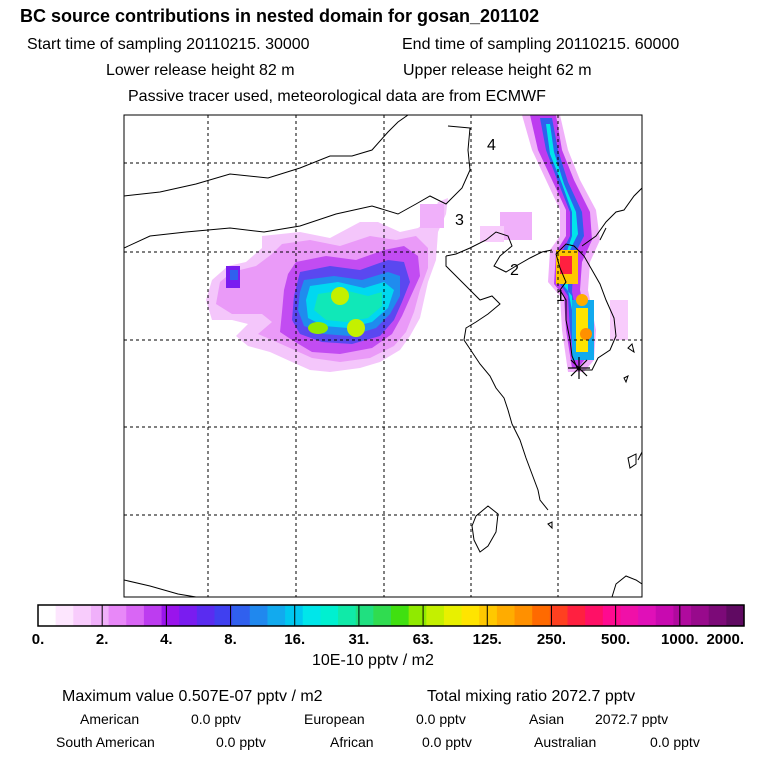 The height and width of the screenshot is (768, 768). What do you see at coordinates (352, 742) in the screenshot?
I see `region-name-african: African` at bounding box center [352, 742].